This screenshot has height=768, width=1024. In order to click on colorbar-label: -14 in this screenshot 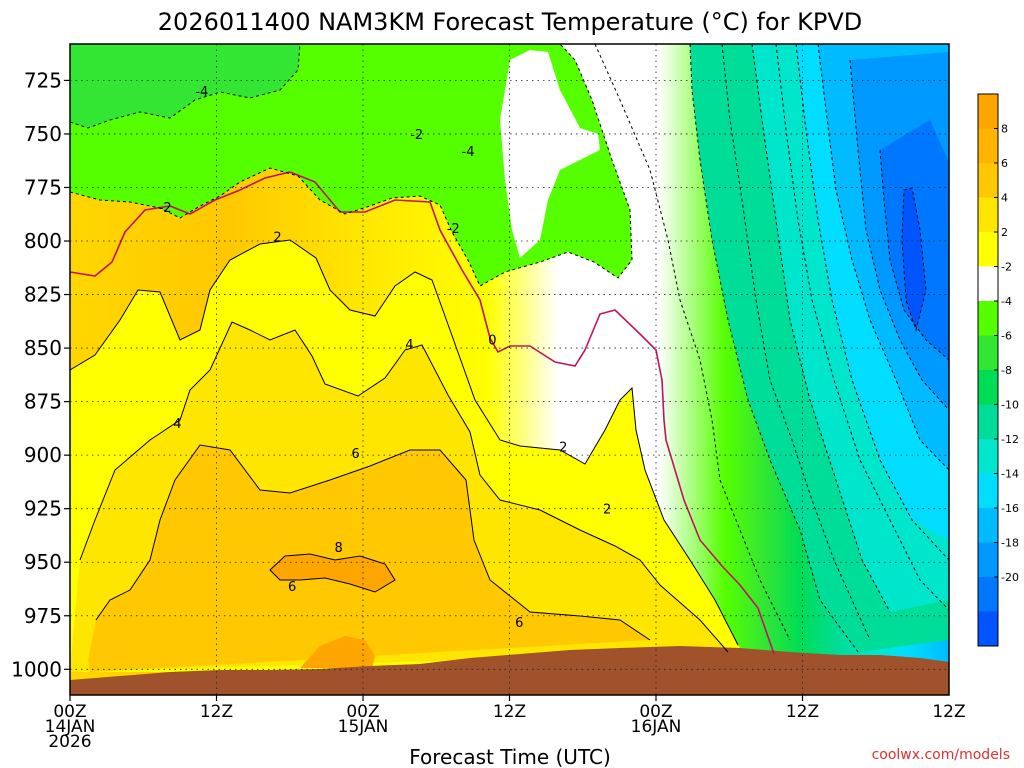, I will do `click(1010, 474)`.